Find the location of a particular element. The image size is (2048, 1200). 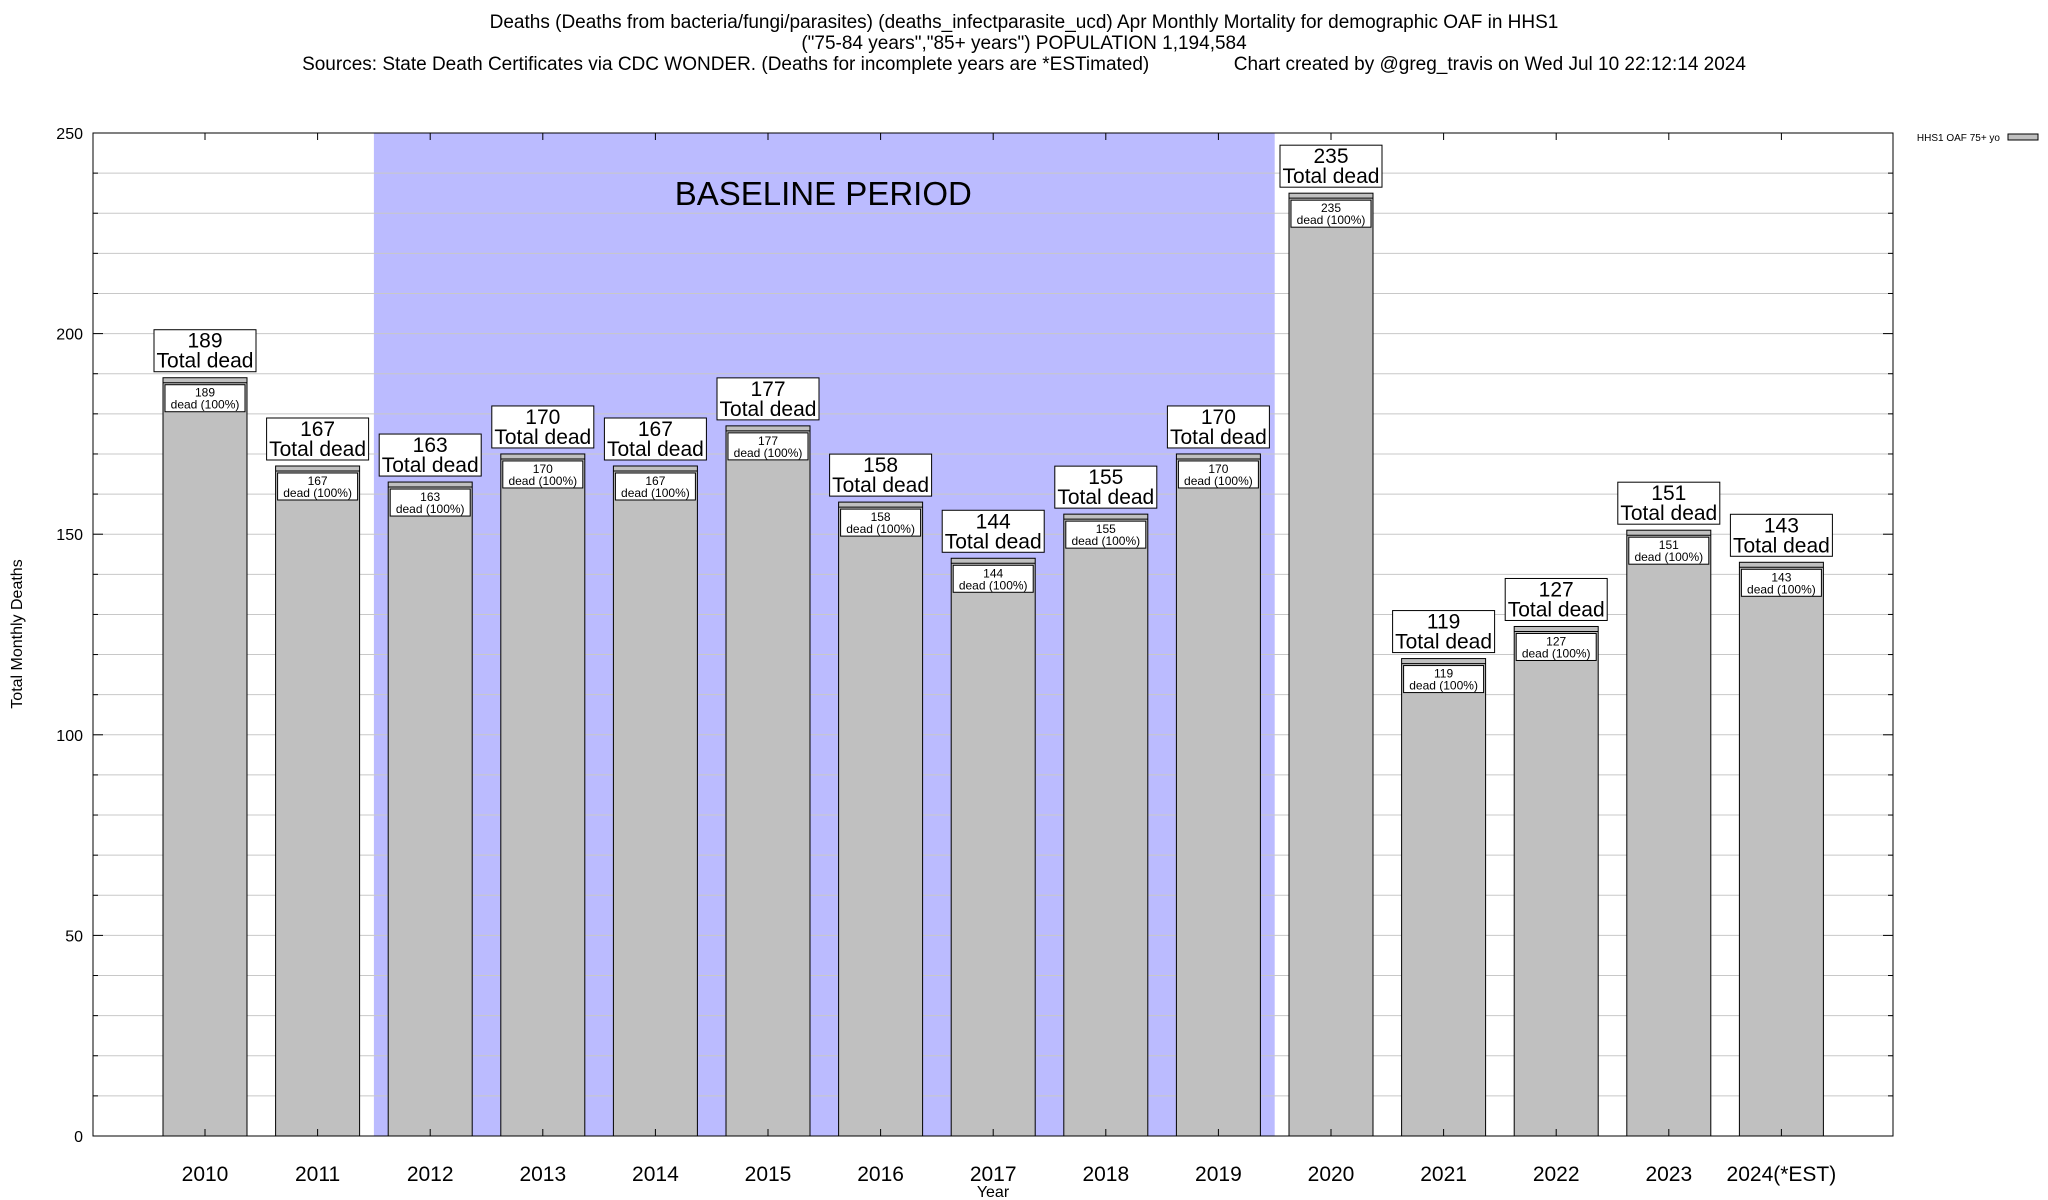

x-tick-label: 2019 is located at coordinates (1218, 1174).